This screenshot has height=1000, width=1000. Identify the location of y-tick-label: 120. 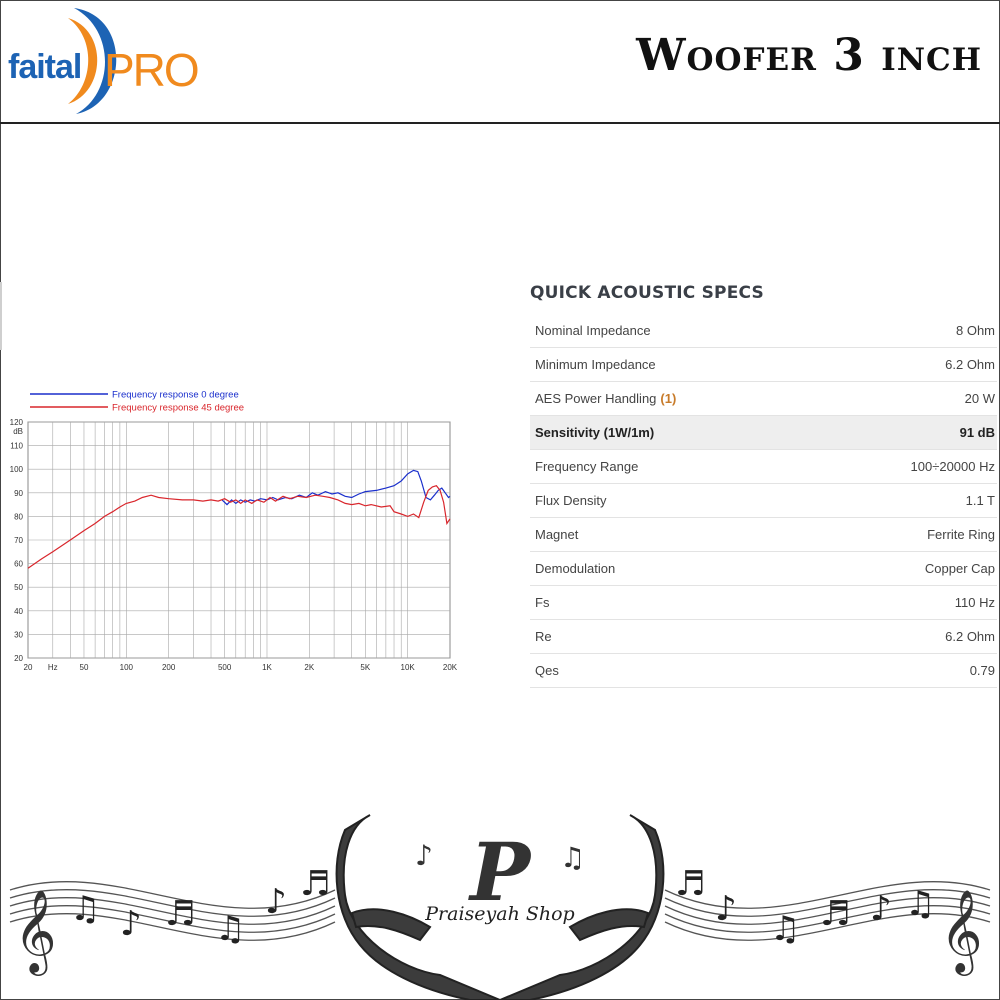
(17, 422).